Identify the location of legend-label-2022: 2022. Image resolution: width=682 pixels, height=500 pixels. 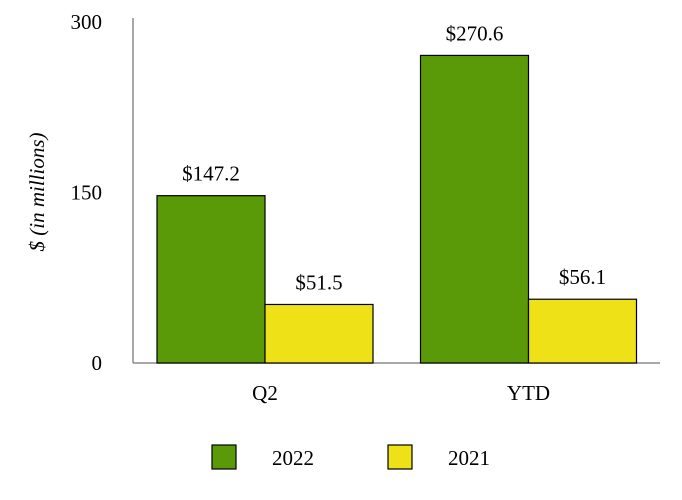
(293, 458).